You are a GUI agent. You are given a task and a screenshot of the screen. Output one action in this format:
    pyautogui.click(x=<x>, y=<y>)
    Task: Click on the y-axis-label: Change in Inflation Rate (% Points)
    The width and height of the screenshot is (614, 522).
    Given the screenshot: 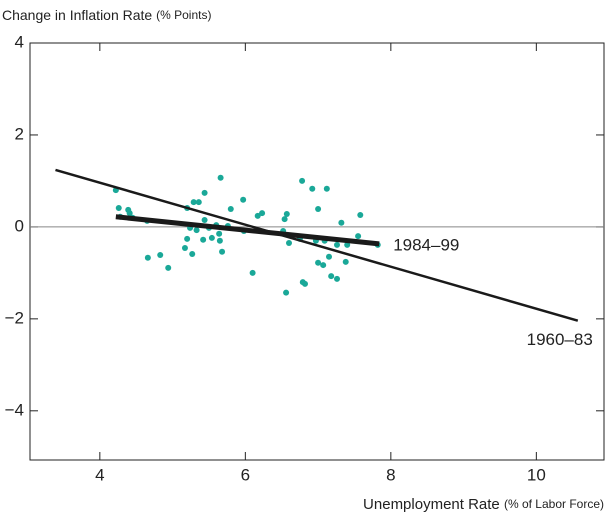 What is the action you would take?
    pyautogui.click(x=106, y=15)
    